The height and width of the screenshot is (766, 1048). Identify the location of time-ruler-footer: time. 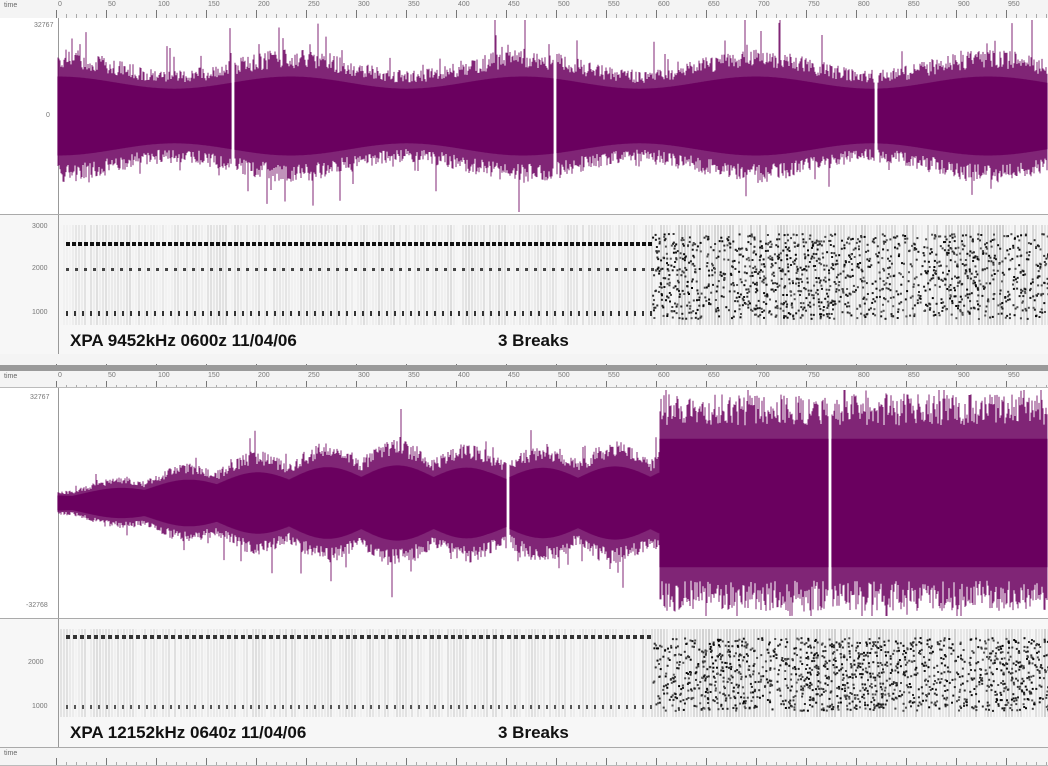
(524, 757).